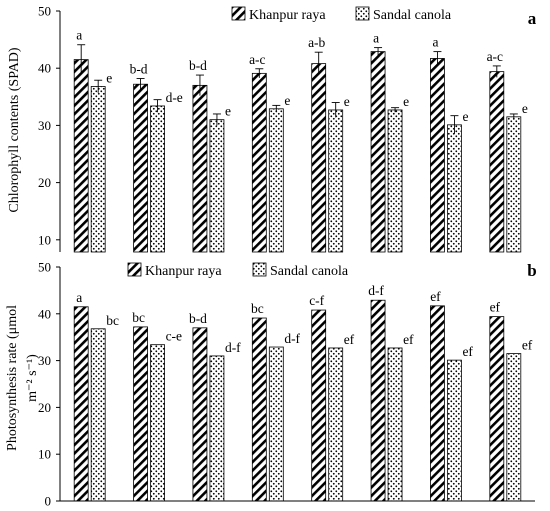 Image resolution: width=550 pixels, height=511 pixels. I want to click on sig-label-a-s1-6: e, so click(465, 116).